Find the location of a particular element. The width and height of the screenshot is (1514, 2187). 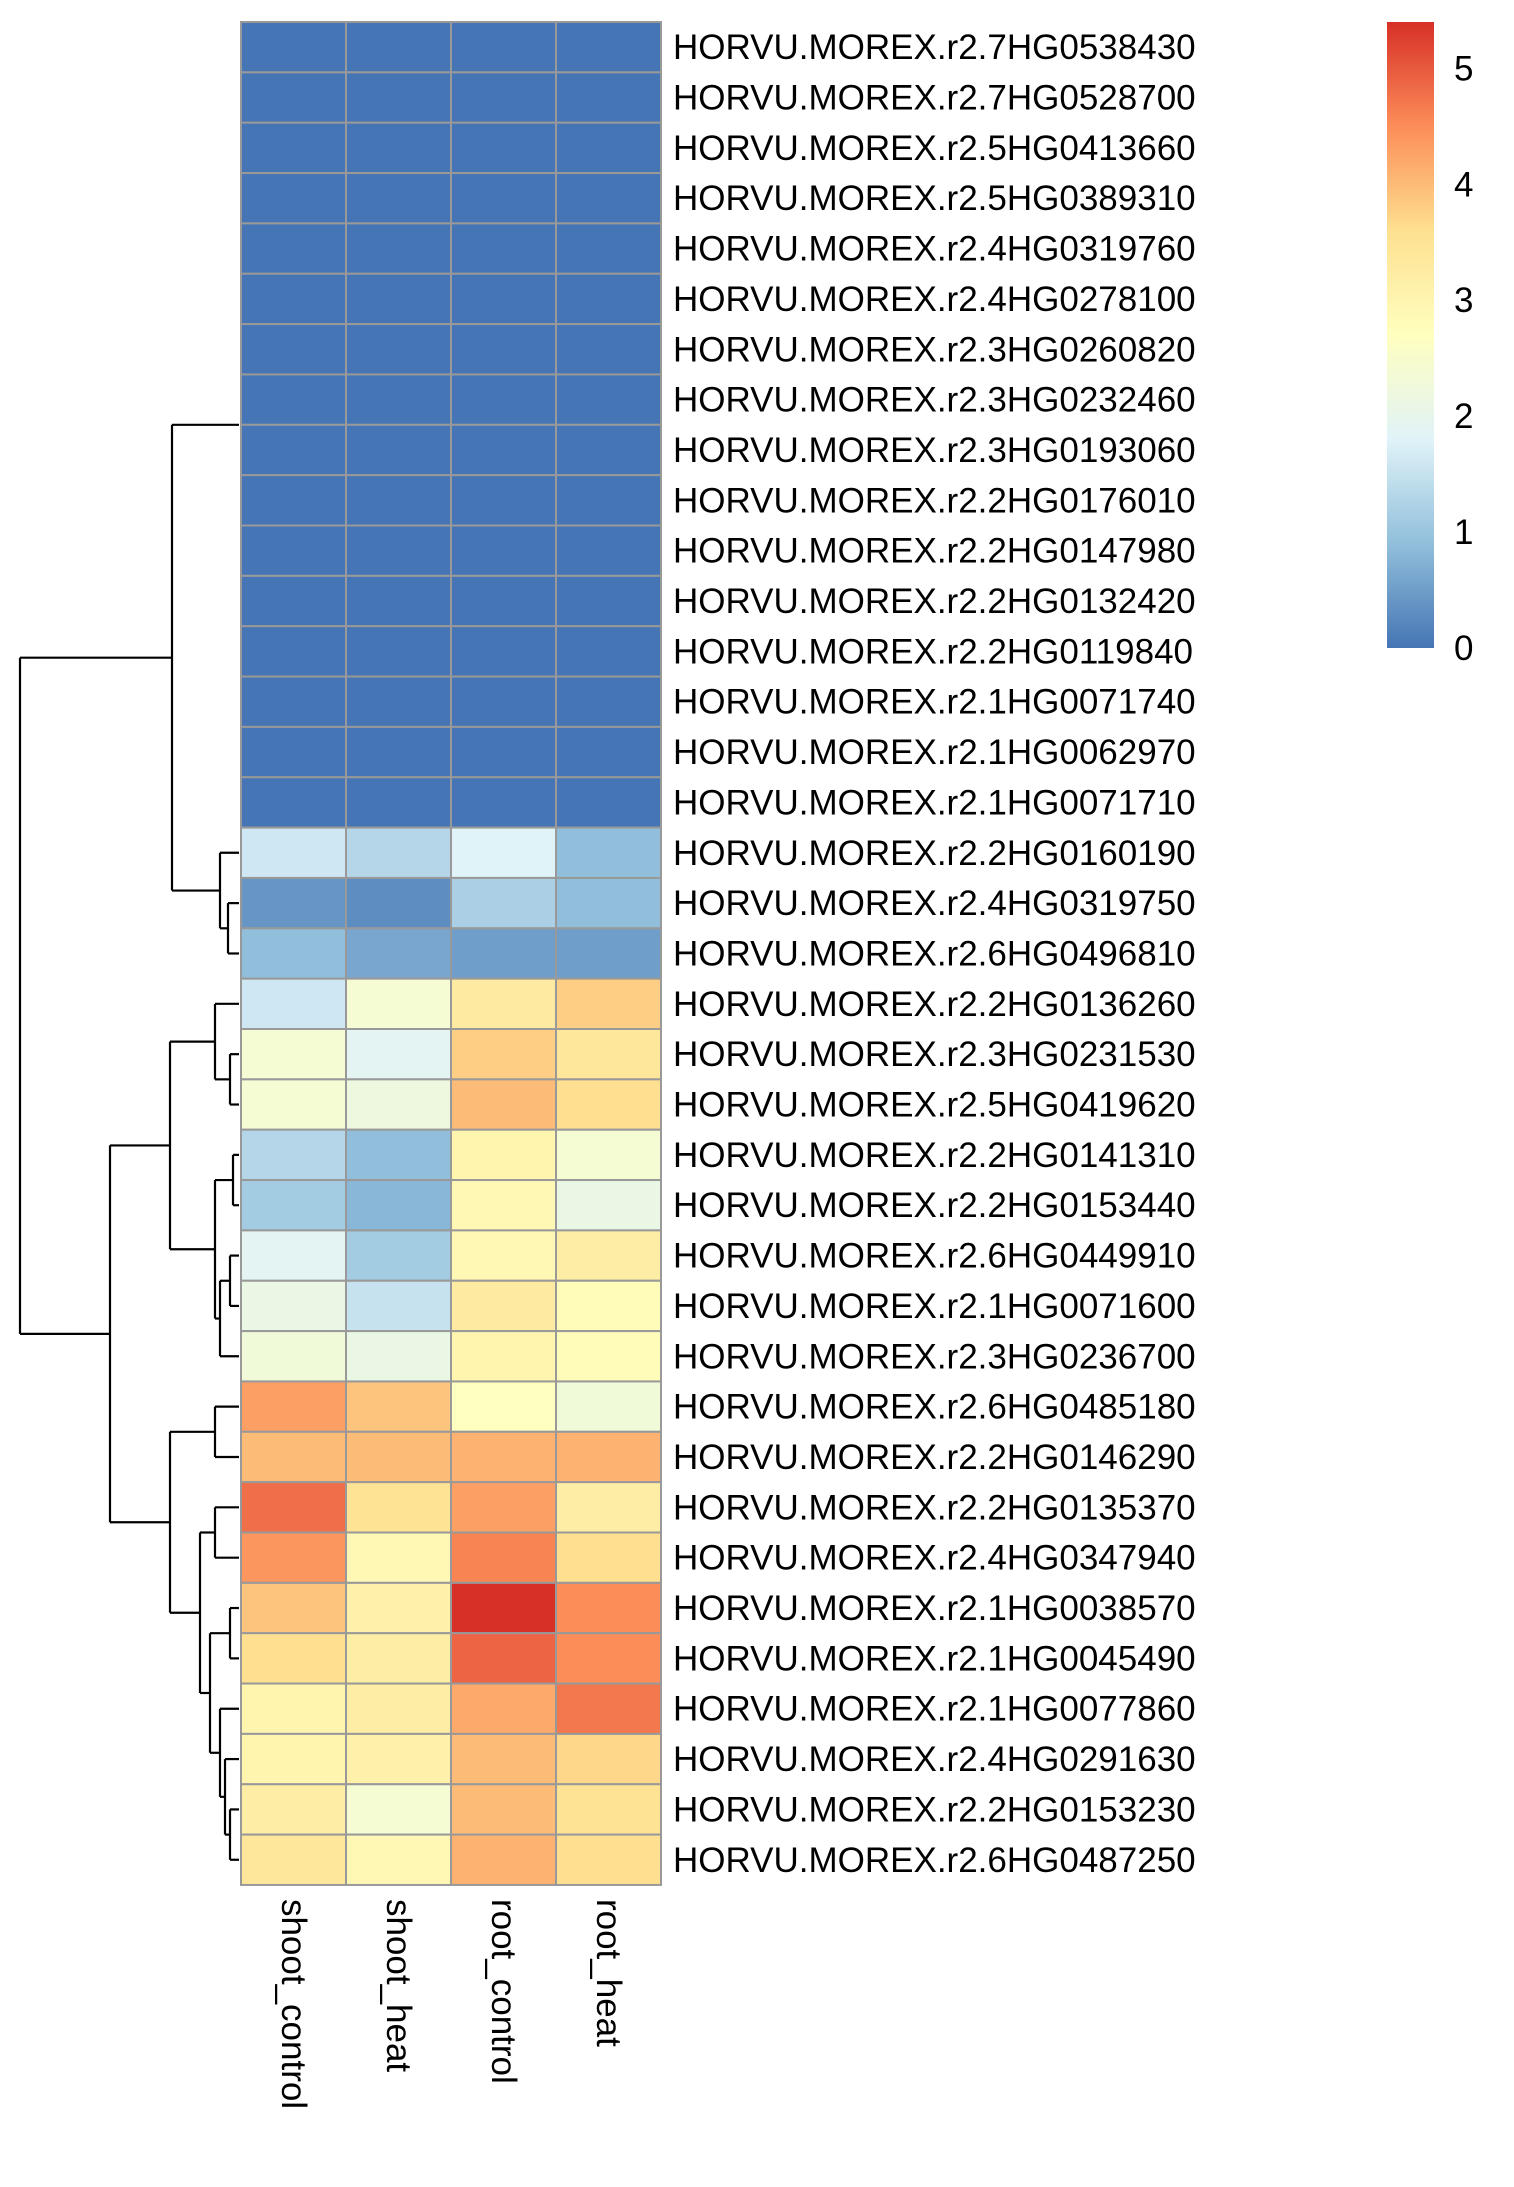

legend-color-bar is located at coordinates (1410, 335).